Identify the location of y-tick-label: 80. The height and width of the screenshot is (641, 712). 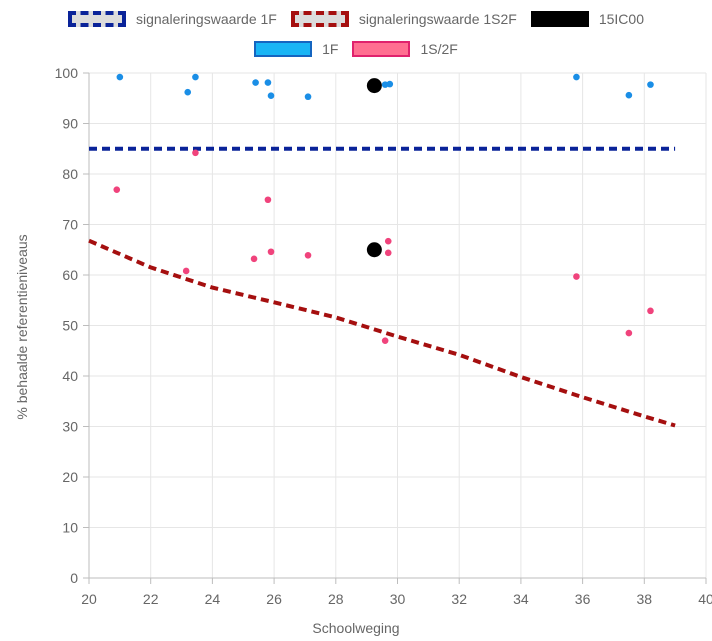
(70, 174).